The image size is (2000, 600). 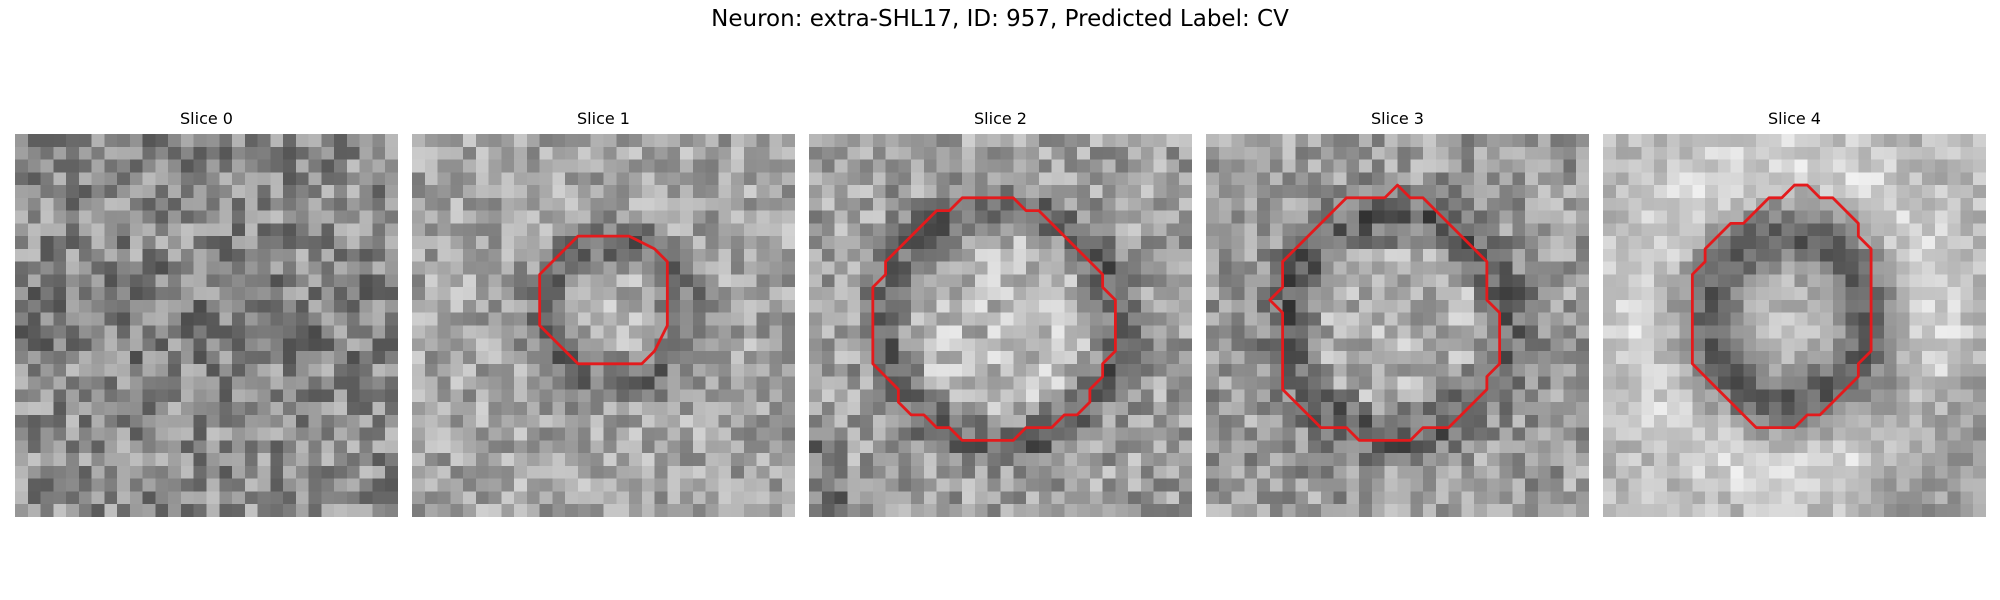 I want to click on slice-panel-0: Slice 0, so click(x=206, y=312).